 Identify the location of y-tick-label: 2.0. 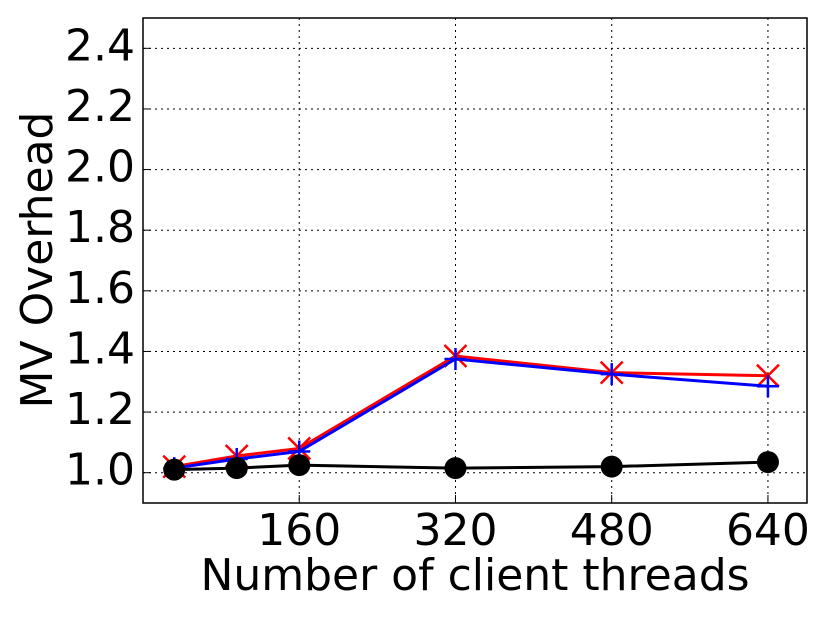
(100, 167).